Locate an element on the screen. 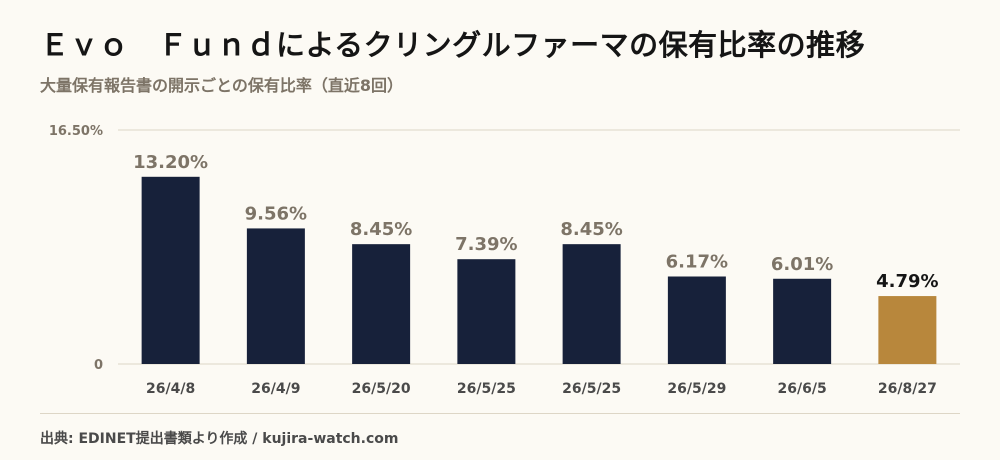 The image size is (1000, 460). bar-value-label: 4.79% is located at coordinates (907, 281).